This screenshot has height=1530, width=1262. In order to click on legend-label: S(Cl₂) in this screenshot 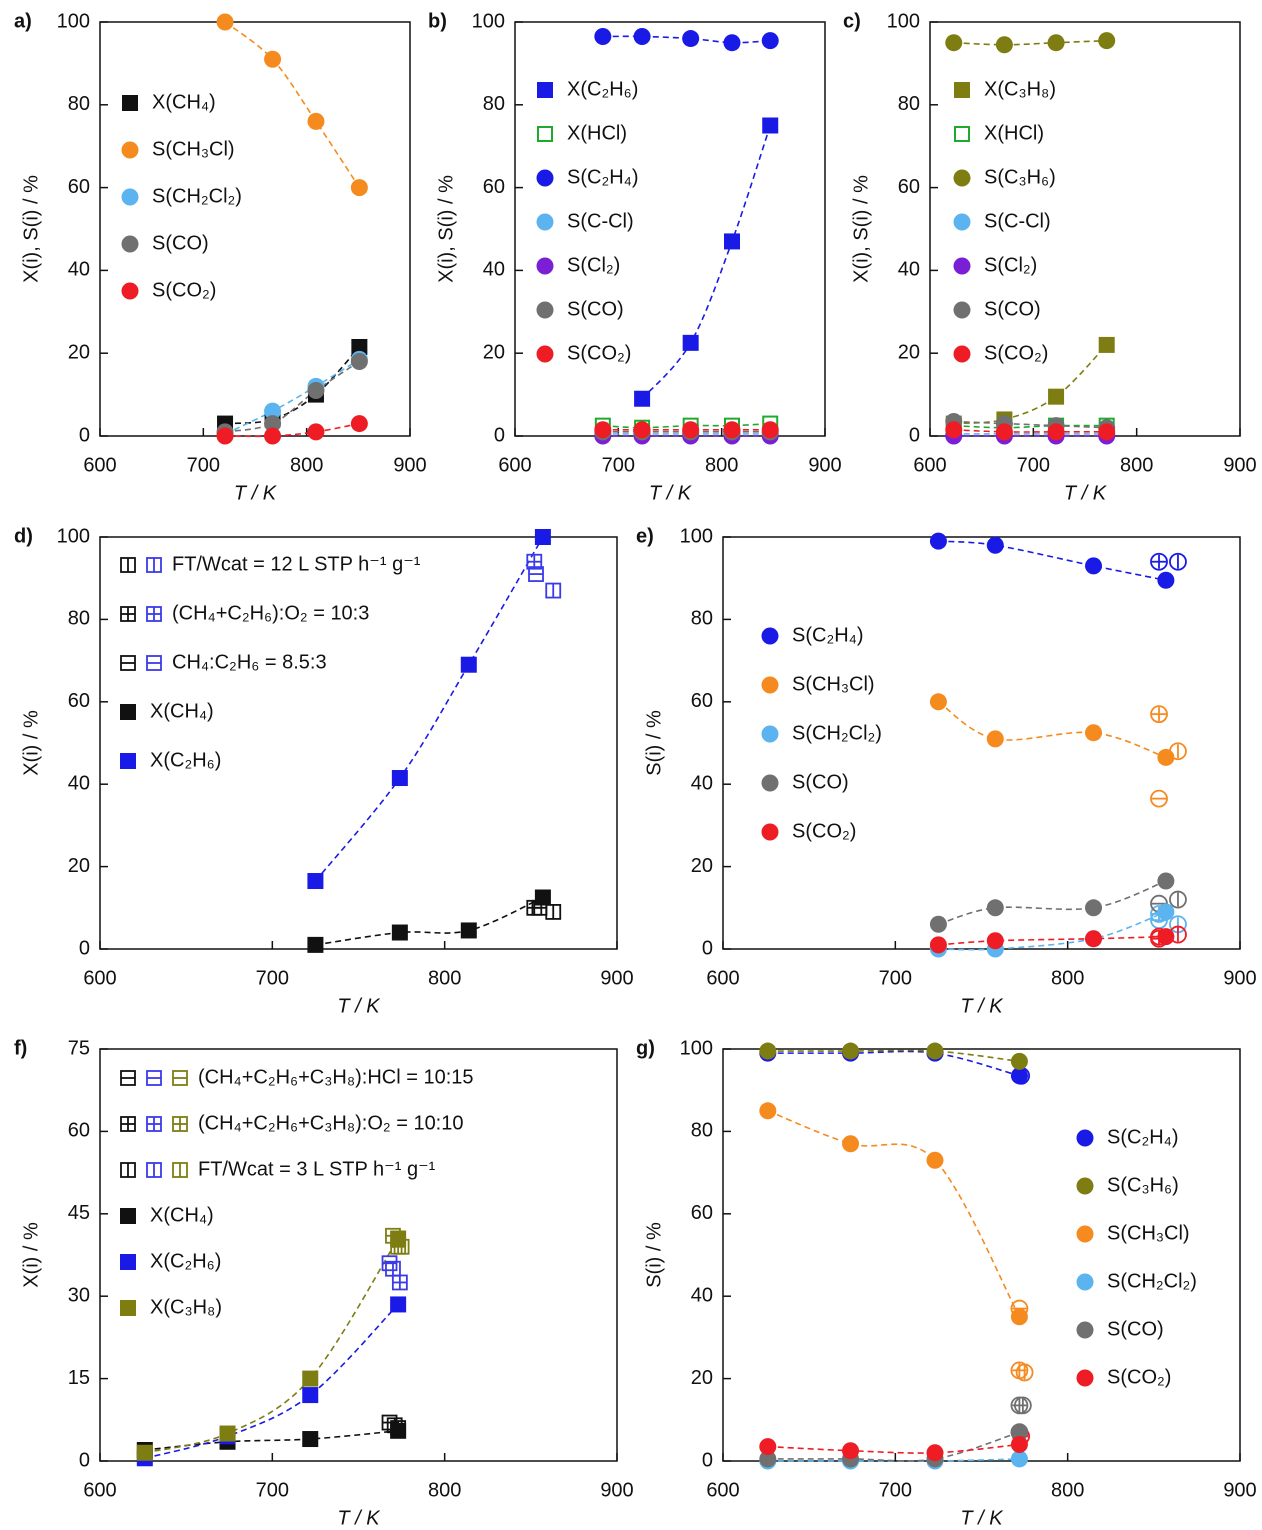, I will do `click(593, 265)`.